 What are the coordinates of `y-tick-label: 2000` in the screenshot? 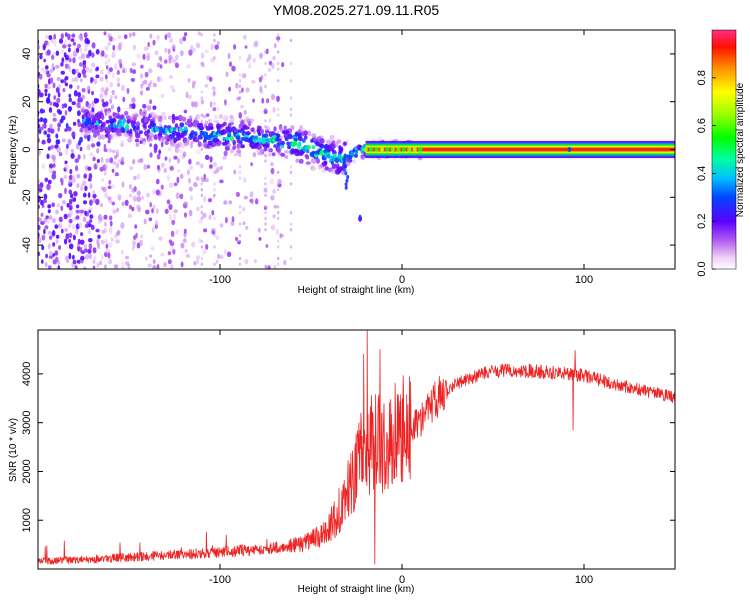 It's located at (27, 471).